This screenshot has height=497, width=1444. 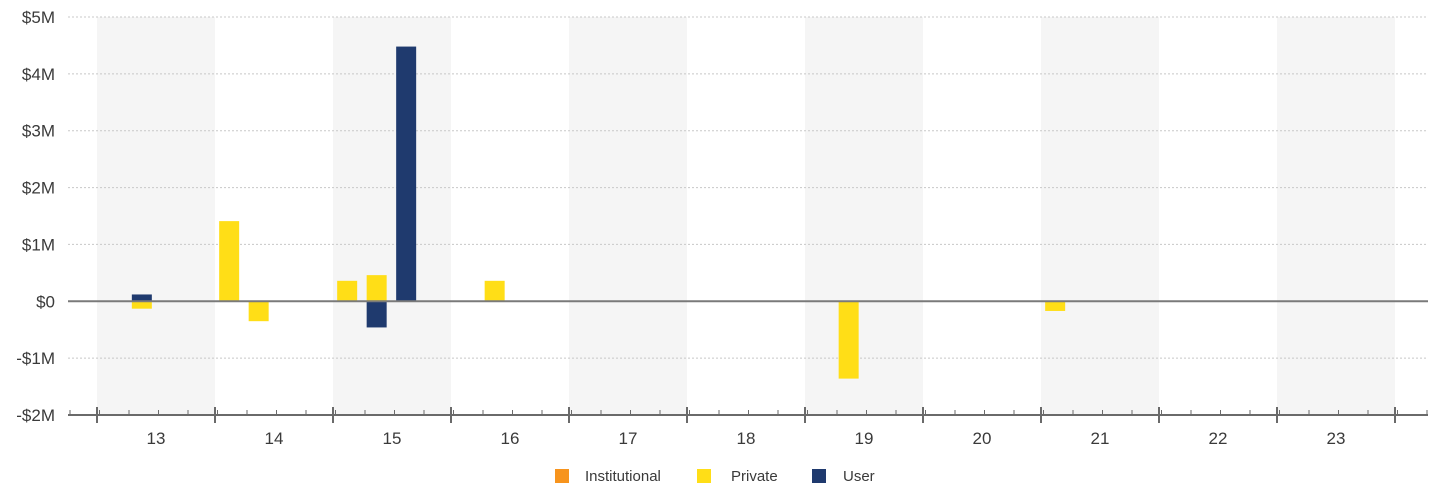 What do you see at coordinates (38, 17) in the screenshot?
I see `y-tick-label: $5M` at bounding box center [38, 17].